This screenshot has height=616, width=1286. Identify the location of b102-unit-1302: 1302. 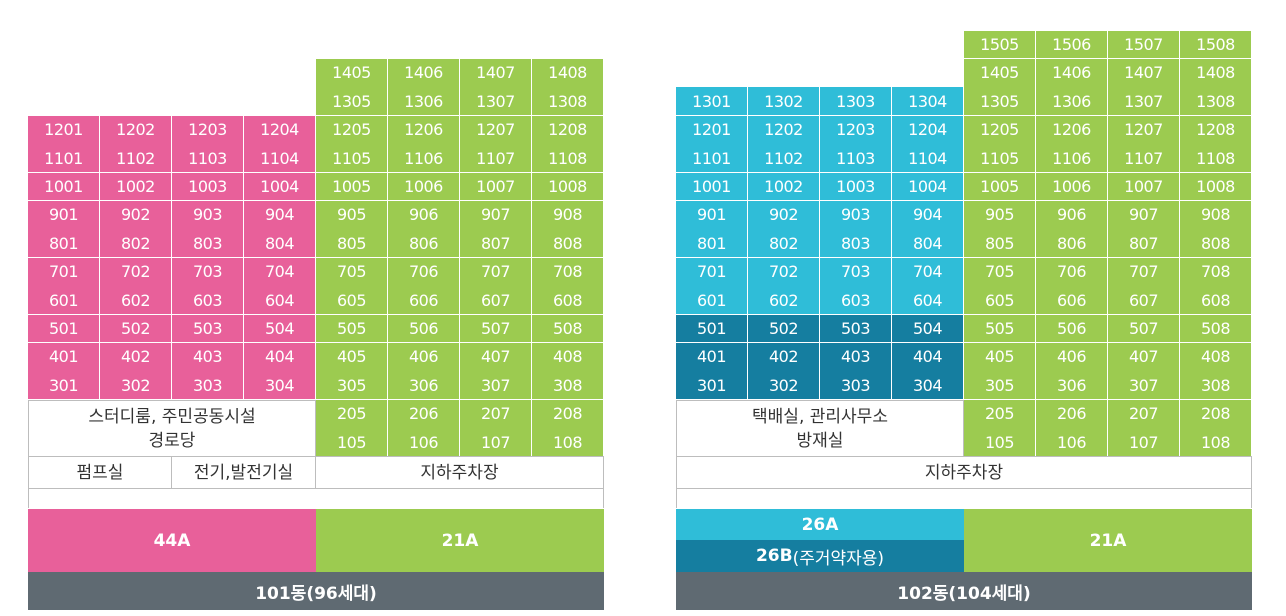
(784, 102).